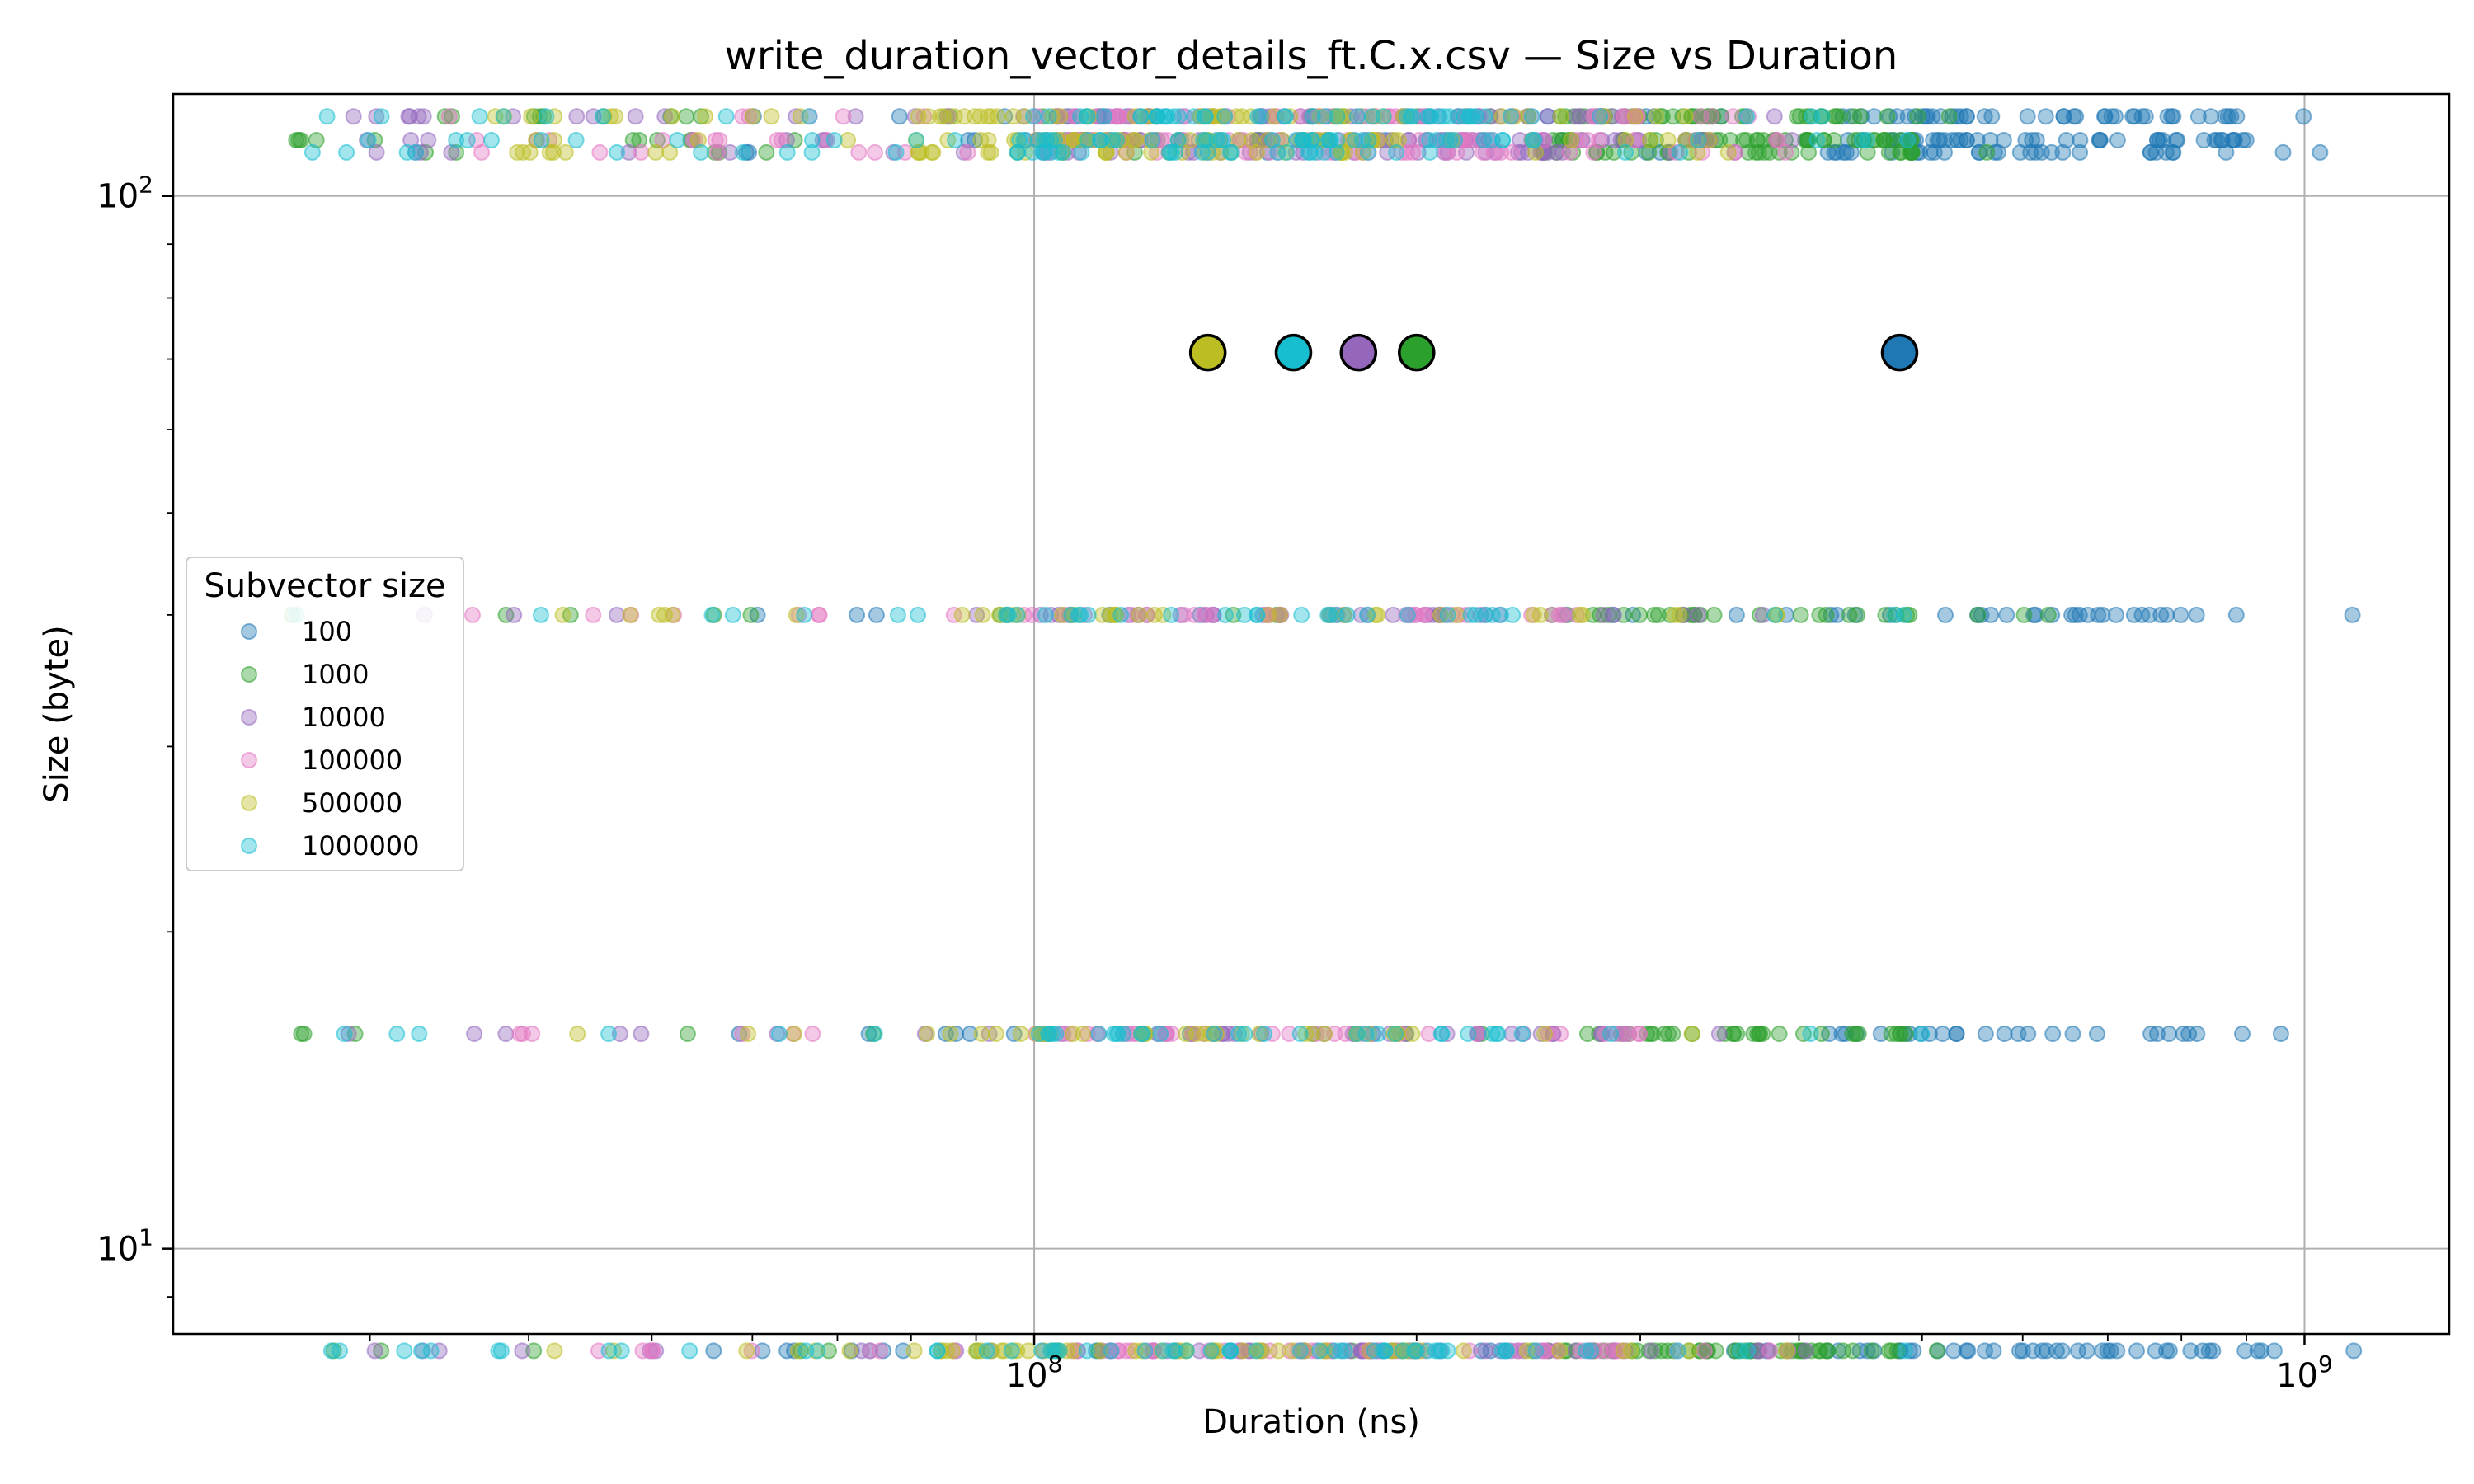 Image resolution: width=2474 pixels, height=1484 pixels. What do you see at coordinates (2304, 1372) in the screenshot?
I see `x-tick-label: 109` at bounding box center [2304, 1372].